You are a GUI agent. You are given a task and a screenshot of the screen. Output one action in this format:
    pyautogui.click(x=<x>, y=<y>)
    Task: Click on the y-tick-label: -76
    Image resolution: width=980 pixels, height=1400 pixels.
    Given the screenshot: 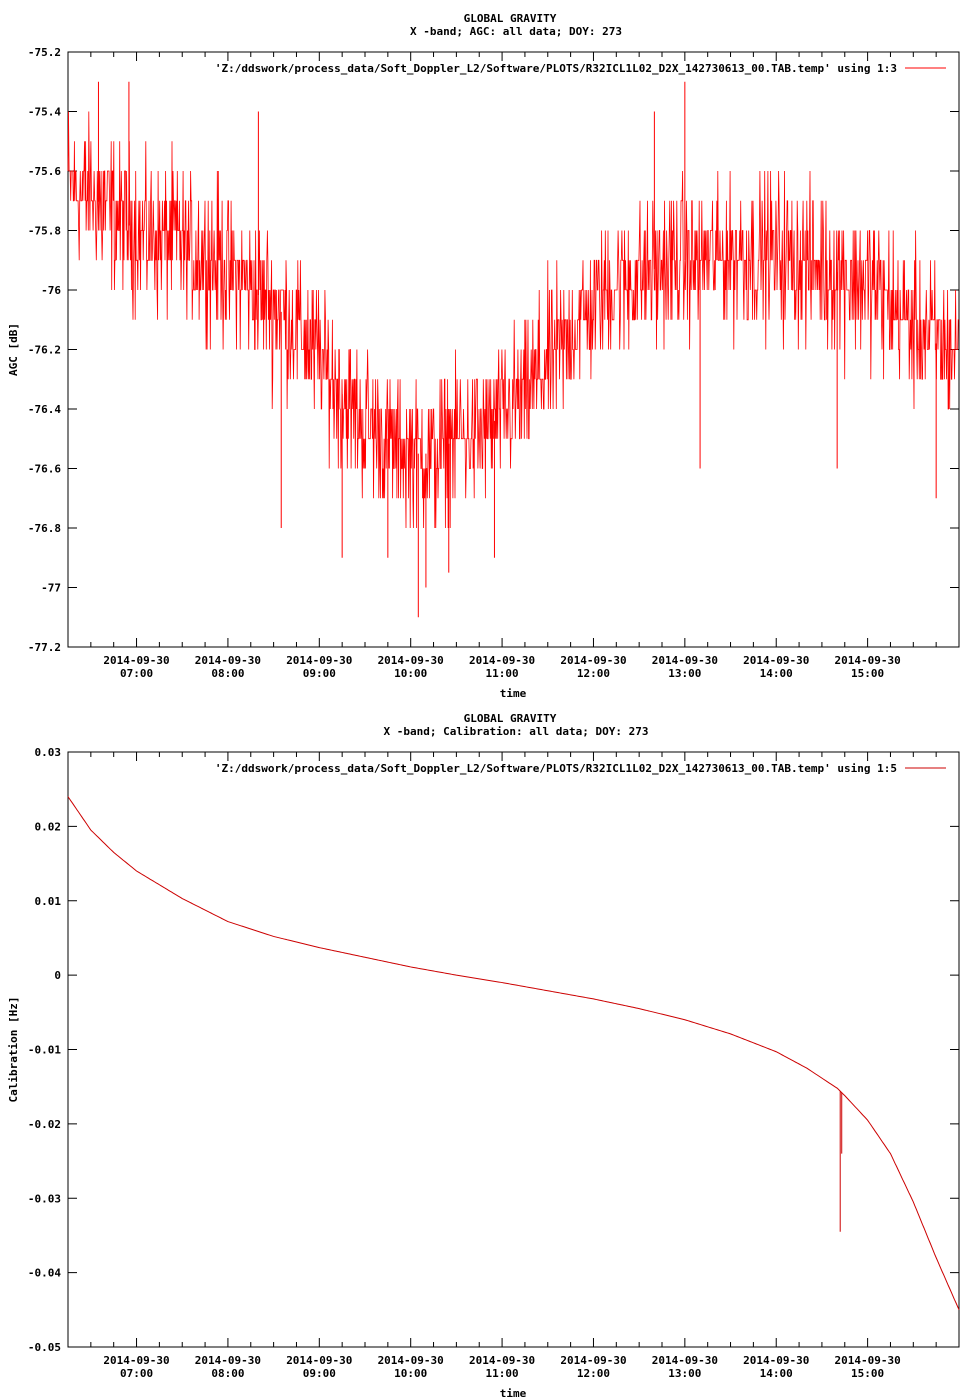 What is the action you would take?
    pyautogui.click(x=51, y=290)
    